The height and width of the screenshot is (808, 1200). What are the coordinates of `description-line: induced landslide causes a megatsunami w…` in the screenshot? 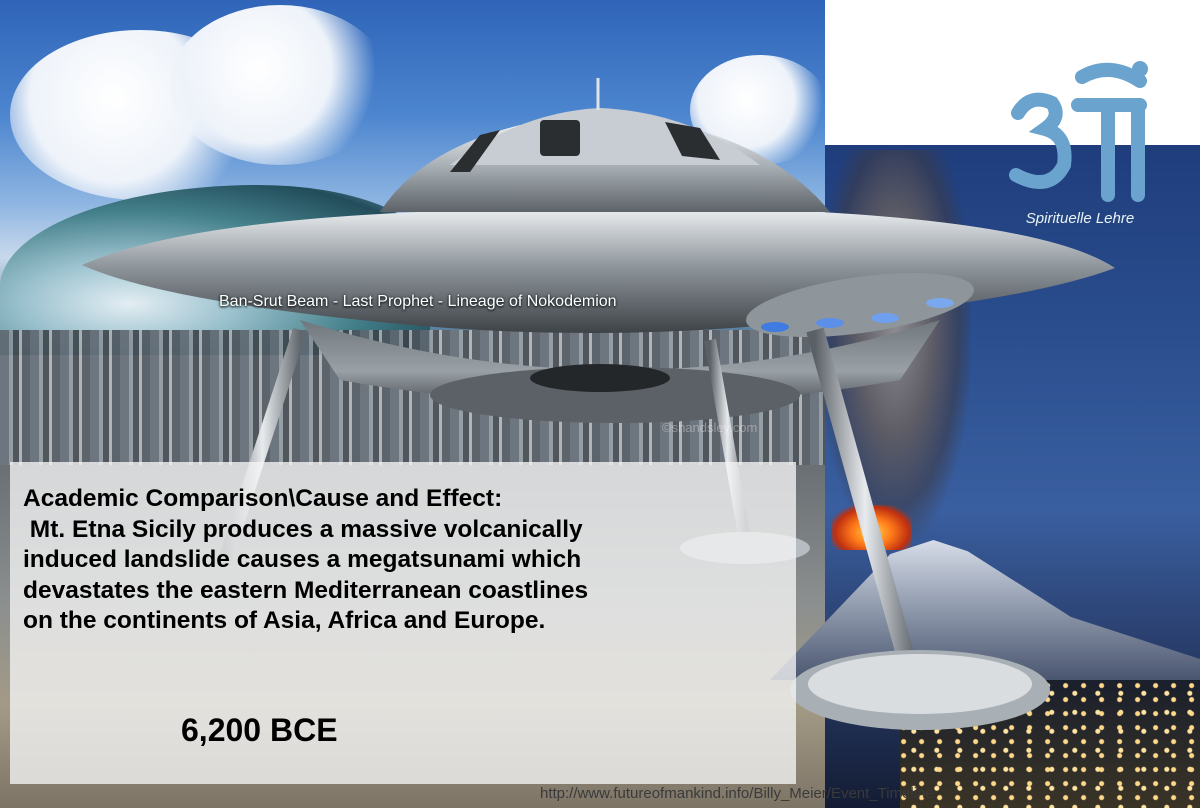 It's located at (302, 559).